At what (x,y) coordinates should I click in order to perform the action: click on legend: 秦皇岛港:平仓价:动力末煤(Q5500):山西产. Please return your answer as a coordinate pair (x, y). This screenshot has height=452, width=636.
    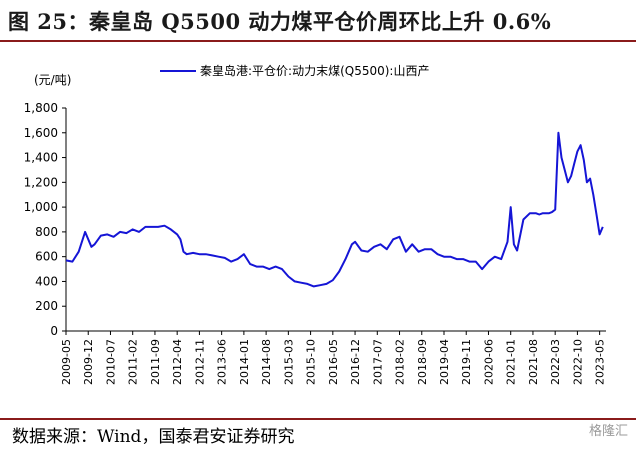
    Looking at the image, I should click on (294, 70).